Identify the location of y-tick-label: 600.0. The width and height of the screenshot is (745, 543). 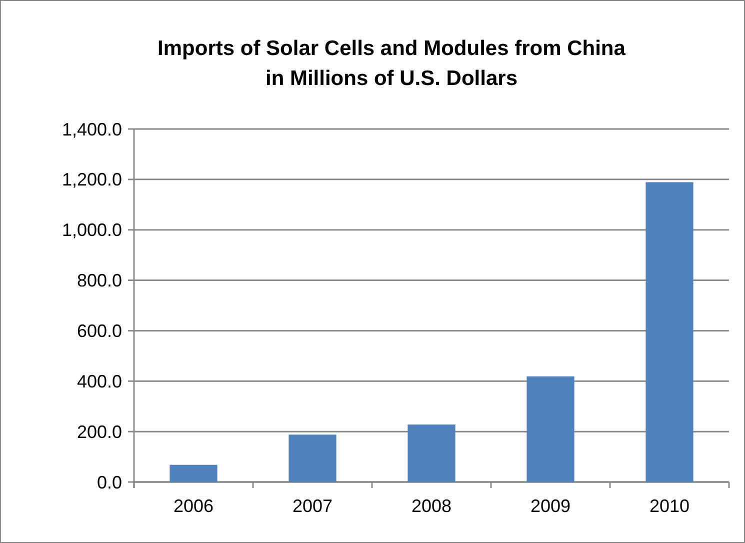
(99, 331).